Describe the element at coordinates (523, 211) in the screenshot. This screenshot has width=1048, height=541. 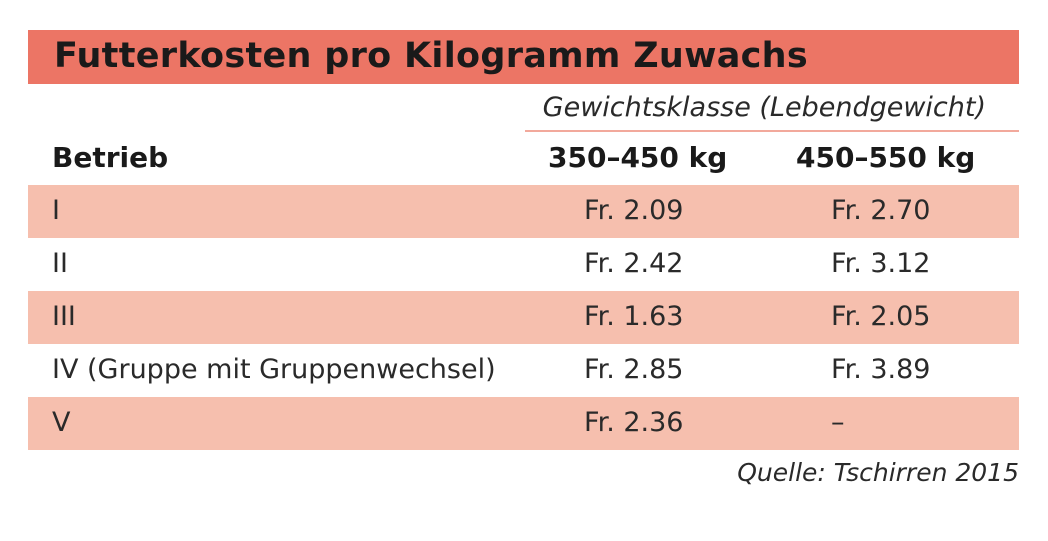
I see `table-row: I Fr. 2.09 Fr. 2.70` at that location.